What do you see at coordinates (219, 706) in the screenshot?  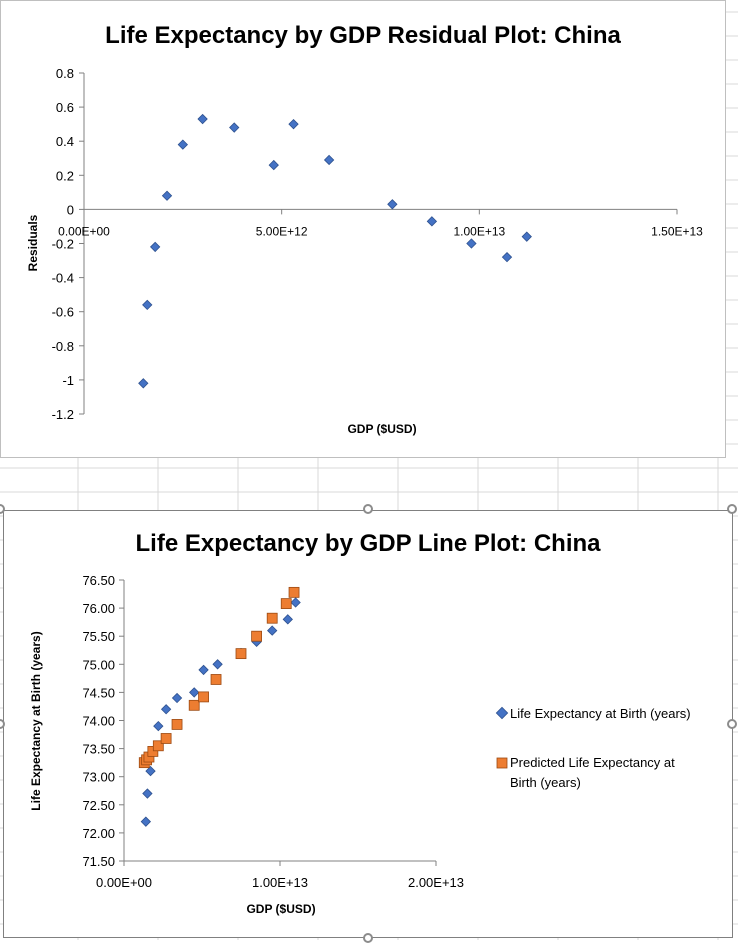 I see `marks-group` at bounding box center [219, 706].